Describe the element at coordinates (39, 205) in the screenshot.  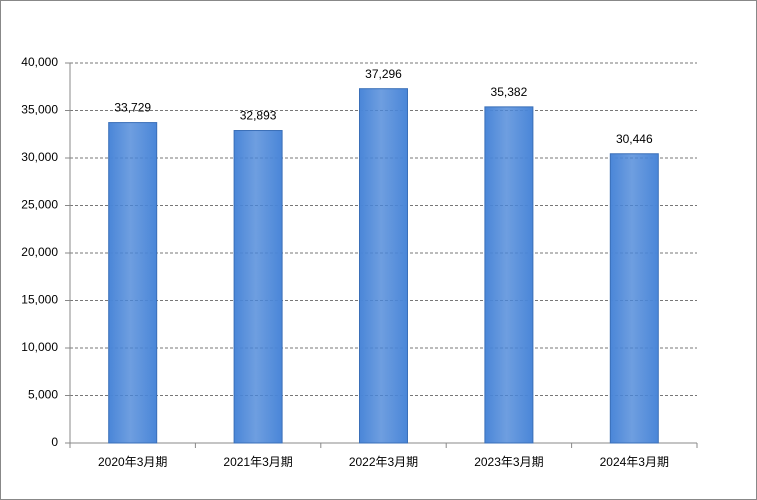
I see `y-tick-label: 25,000` at that location.